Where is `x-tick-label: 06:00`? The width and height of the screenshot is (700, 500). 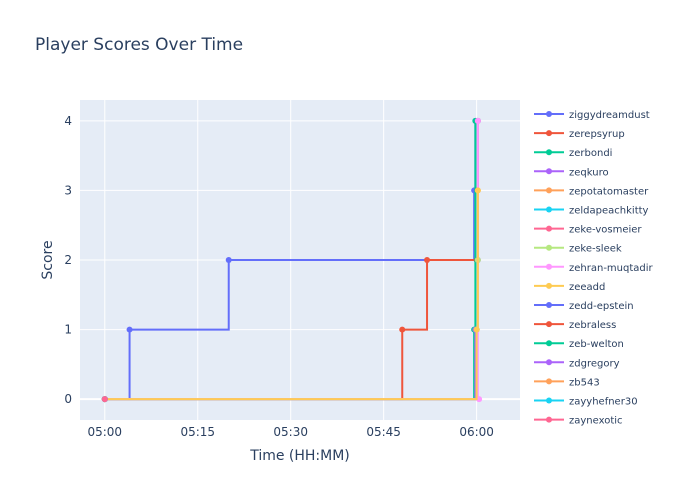
x-tick-label: 06:00 is located at coordinates (476, 432).